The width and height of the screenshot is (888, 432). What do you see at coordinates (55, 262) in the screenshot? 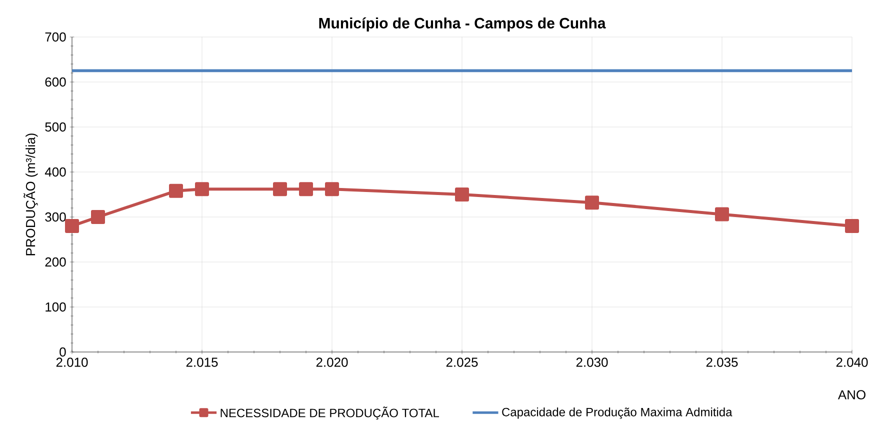
I see `y-tick-label: 200` at bounding box center [55, 262].